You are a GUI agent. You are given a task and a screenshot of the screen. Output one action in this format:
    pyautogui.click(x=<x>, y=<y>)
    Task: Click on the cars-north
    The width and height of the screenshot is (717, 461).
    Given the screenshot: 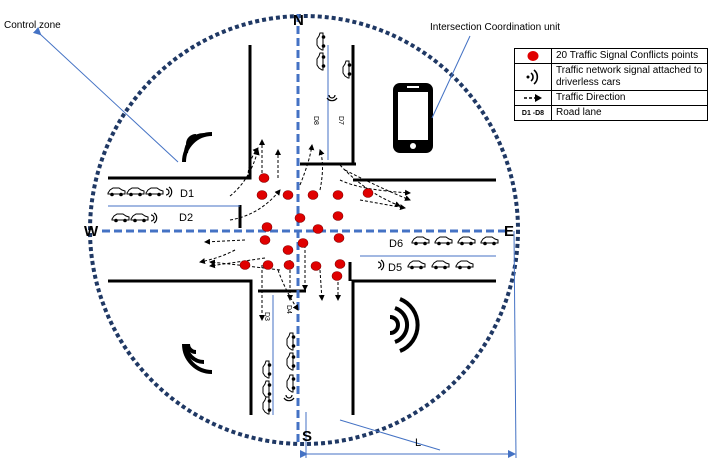 What is the action you would take?
    pyautogui.click(x=334, y=67)
    